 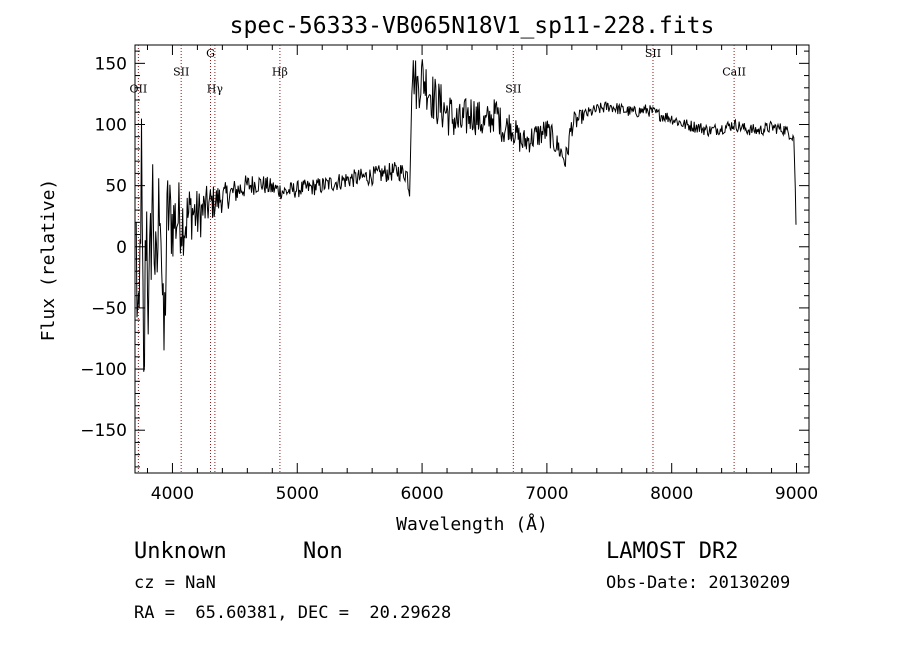 I want to click on observation-date: Obs-Date: 20130209, so click(x=698, y=583).